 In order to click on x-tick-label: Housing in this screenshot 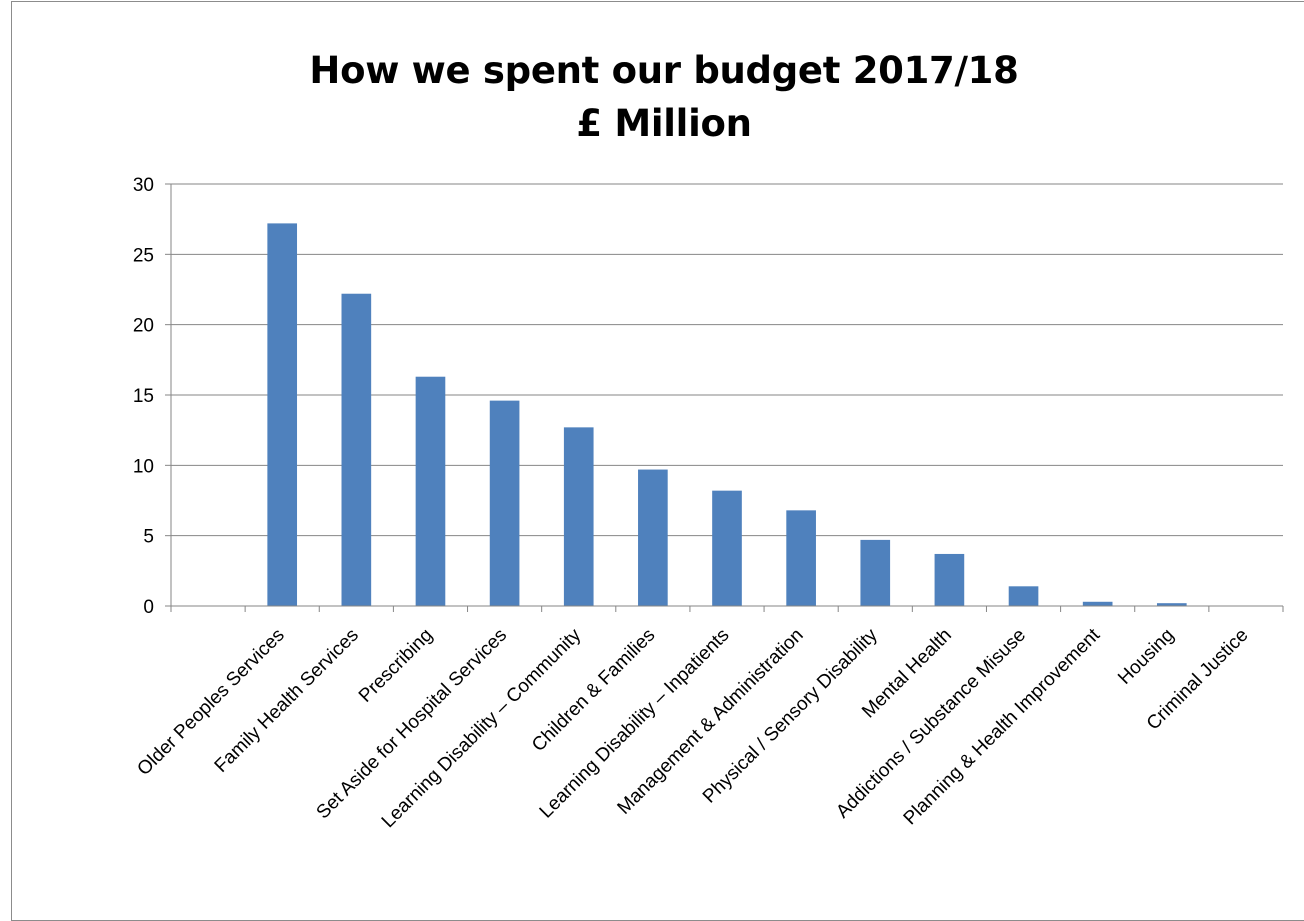, I will do `click(1146, 657)`.